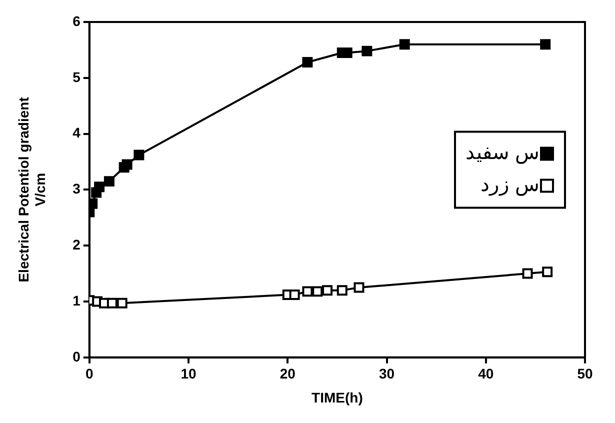 The width and height of the screenshot is (615, 423). I want to click on x-tick-label: 50, so click(585, 374).